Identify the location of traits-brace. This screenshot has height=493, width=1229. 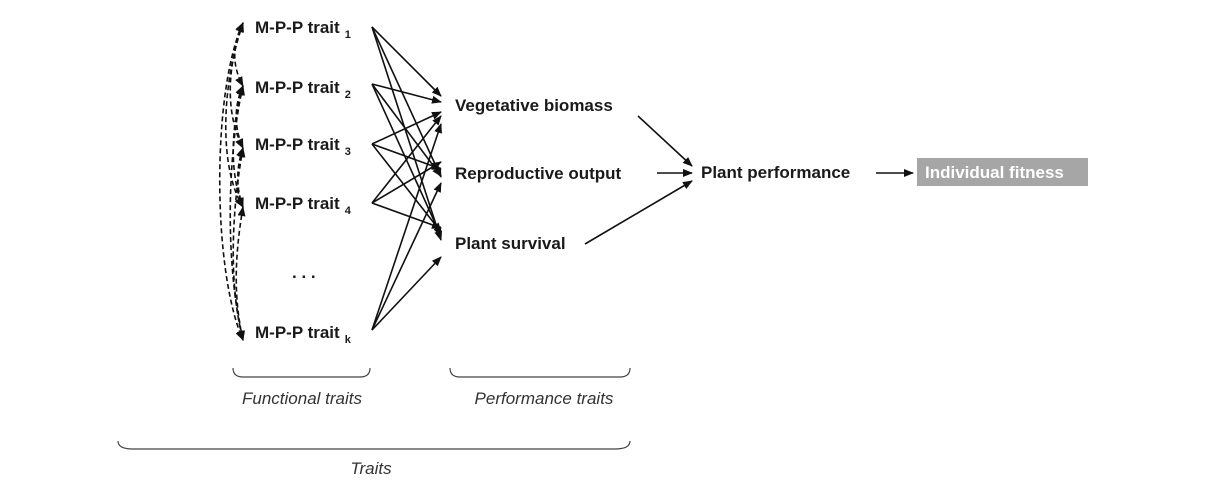
(374, 445).